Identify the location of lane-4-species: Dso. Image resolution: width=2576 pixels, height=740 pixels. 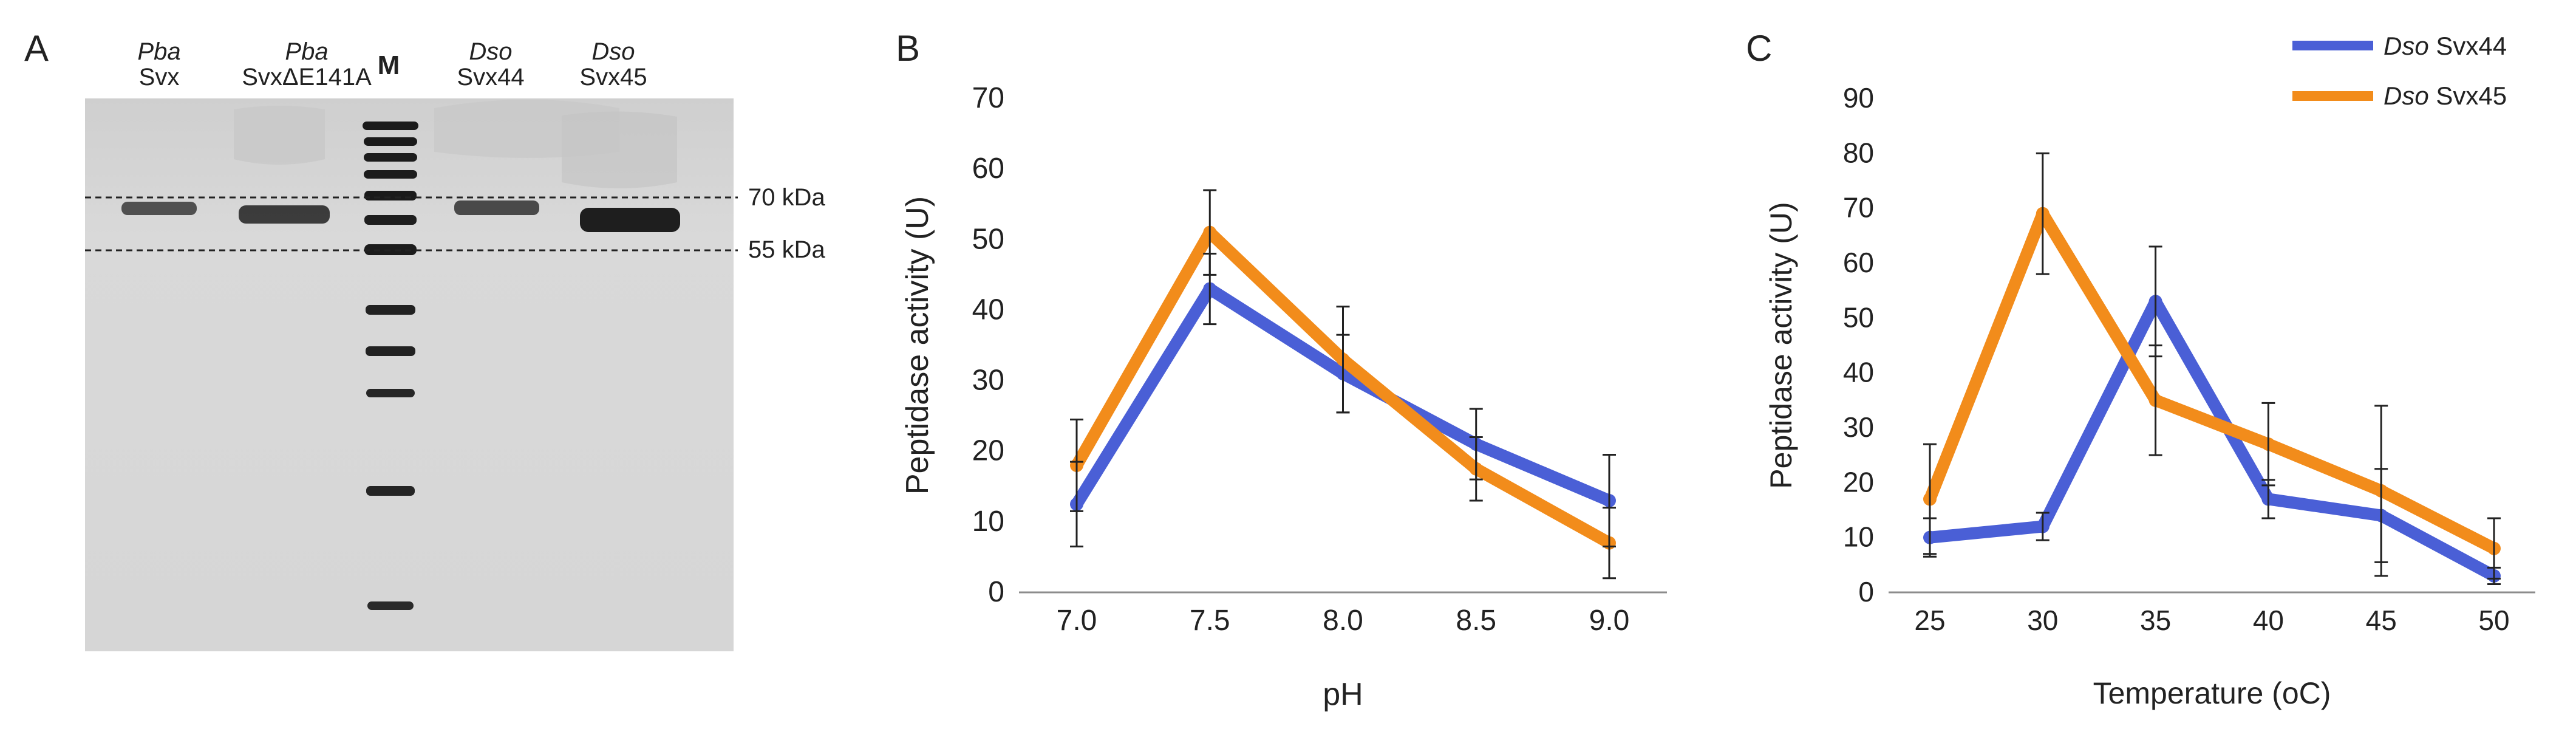
(613, 52).